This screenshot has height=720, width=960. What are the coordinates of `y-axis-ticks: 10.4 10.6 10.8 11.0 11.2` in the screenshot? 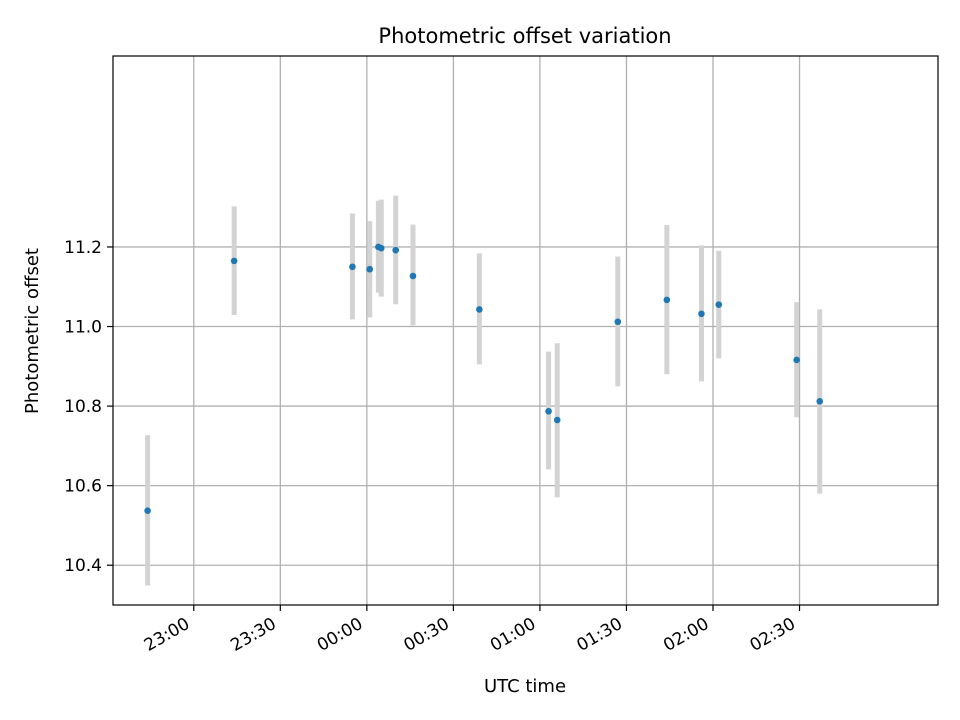 It's located at (88, 407).